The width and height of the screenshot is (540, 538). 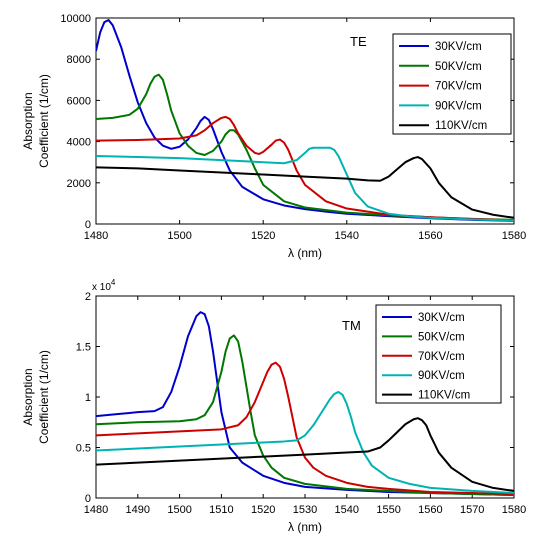 I want to click on x-tick-label: 1570, so click(x=472, y=510).